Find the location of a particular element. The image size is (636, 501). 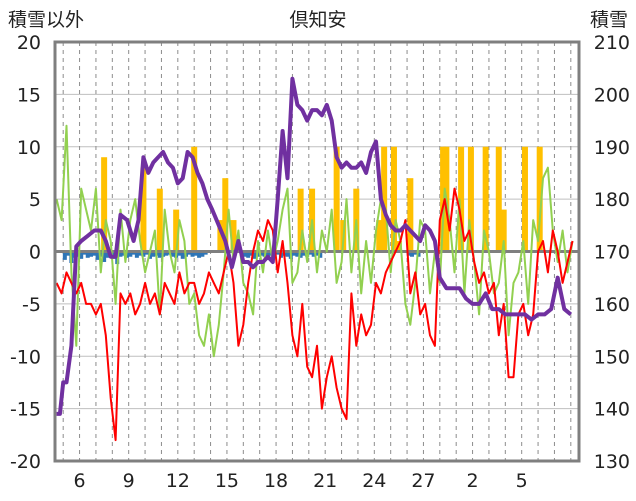

x-tick-label: 27 is located at coordinates (423, 481).